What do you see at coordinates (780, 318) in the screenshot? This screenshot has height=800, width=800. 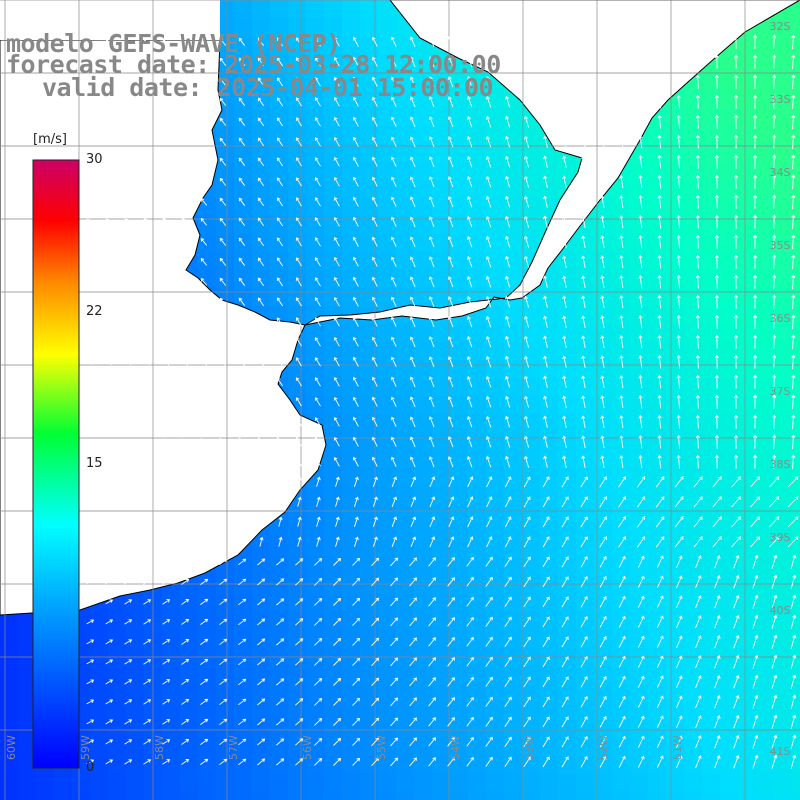 I see `latitude-label: 36S` at bounding box center [780, 318].